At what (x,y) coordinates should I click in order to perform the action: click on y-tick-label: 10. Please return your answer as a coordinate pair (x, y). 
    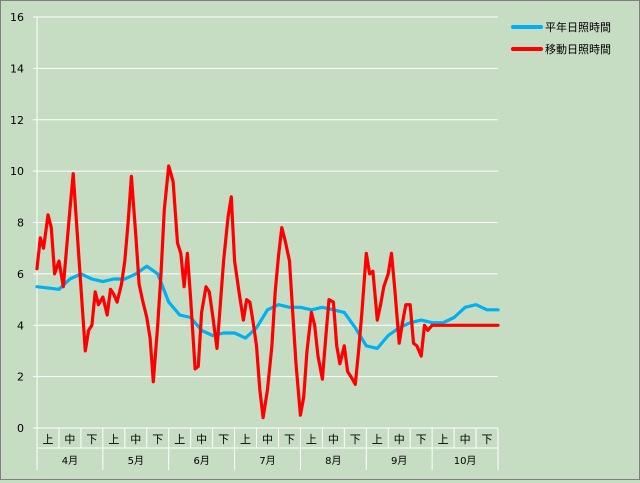
    Looking at the image, I should click on (17, 171).